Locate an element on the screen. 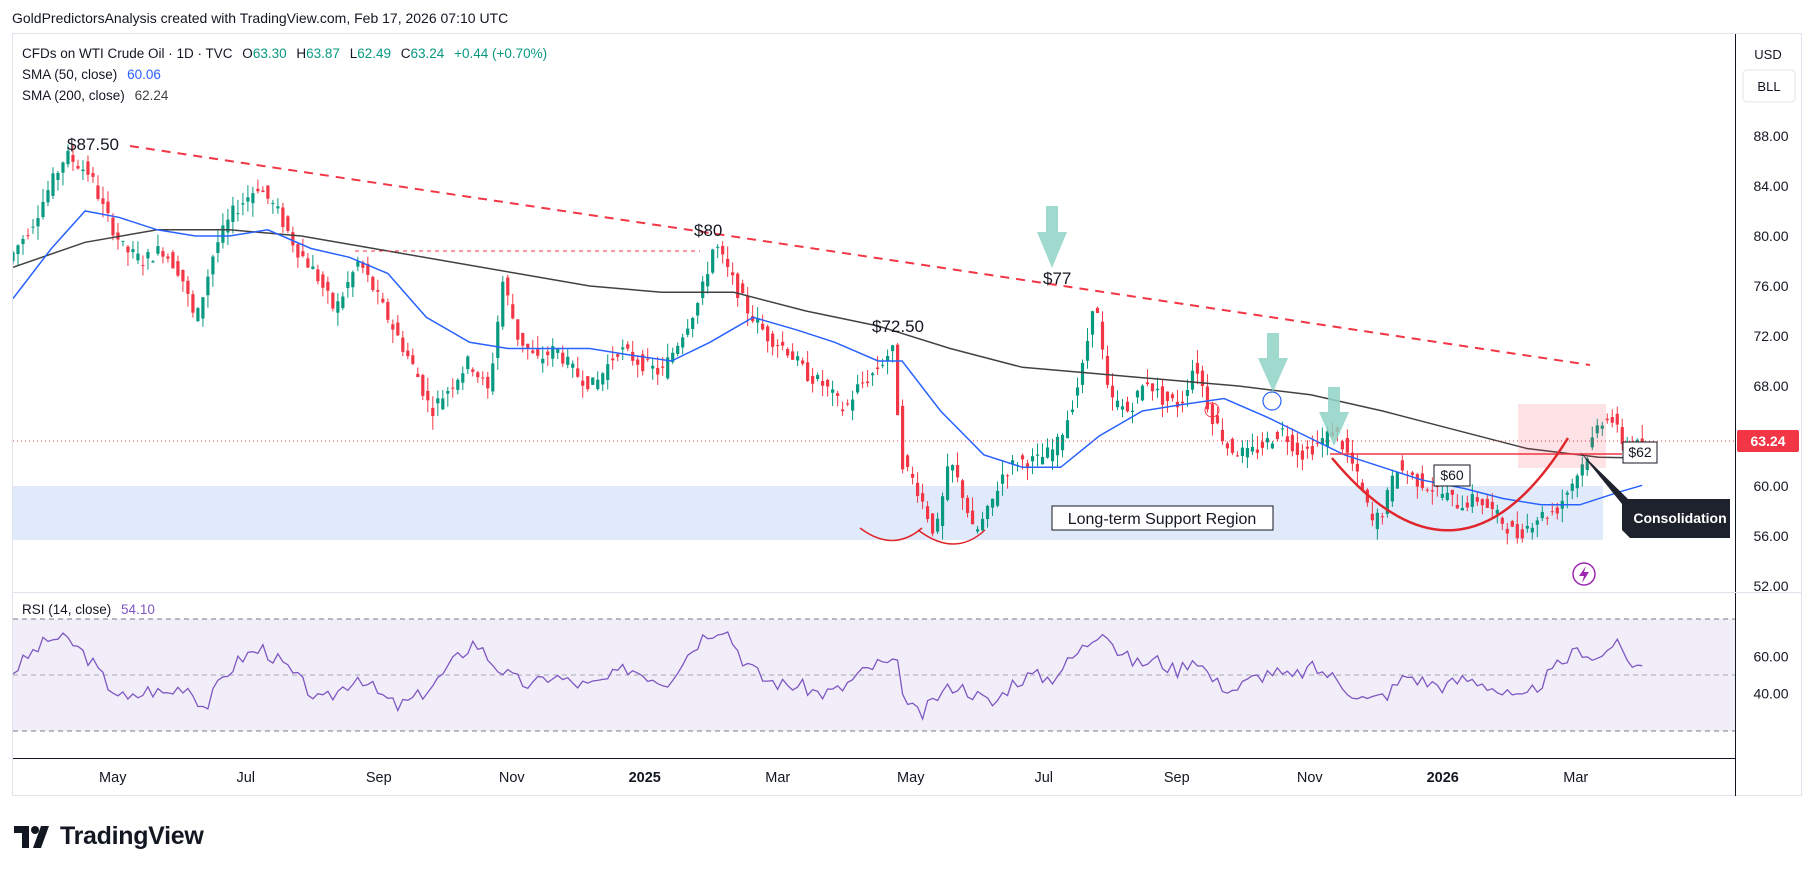 Image resolution: width=1814 pixels, height=872 pixels. legend-open: 63.30 is located at coordinates (270, 53).